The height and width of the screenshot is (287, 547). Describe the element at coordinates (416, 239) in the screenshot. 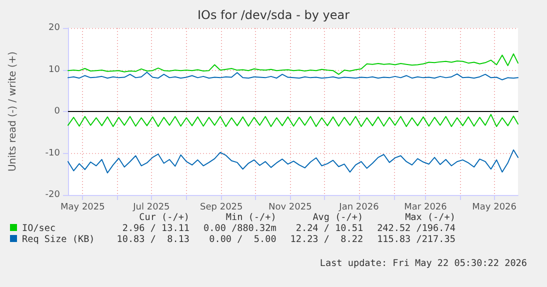

I see `text: 115.83 /217.35` at that location.